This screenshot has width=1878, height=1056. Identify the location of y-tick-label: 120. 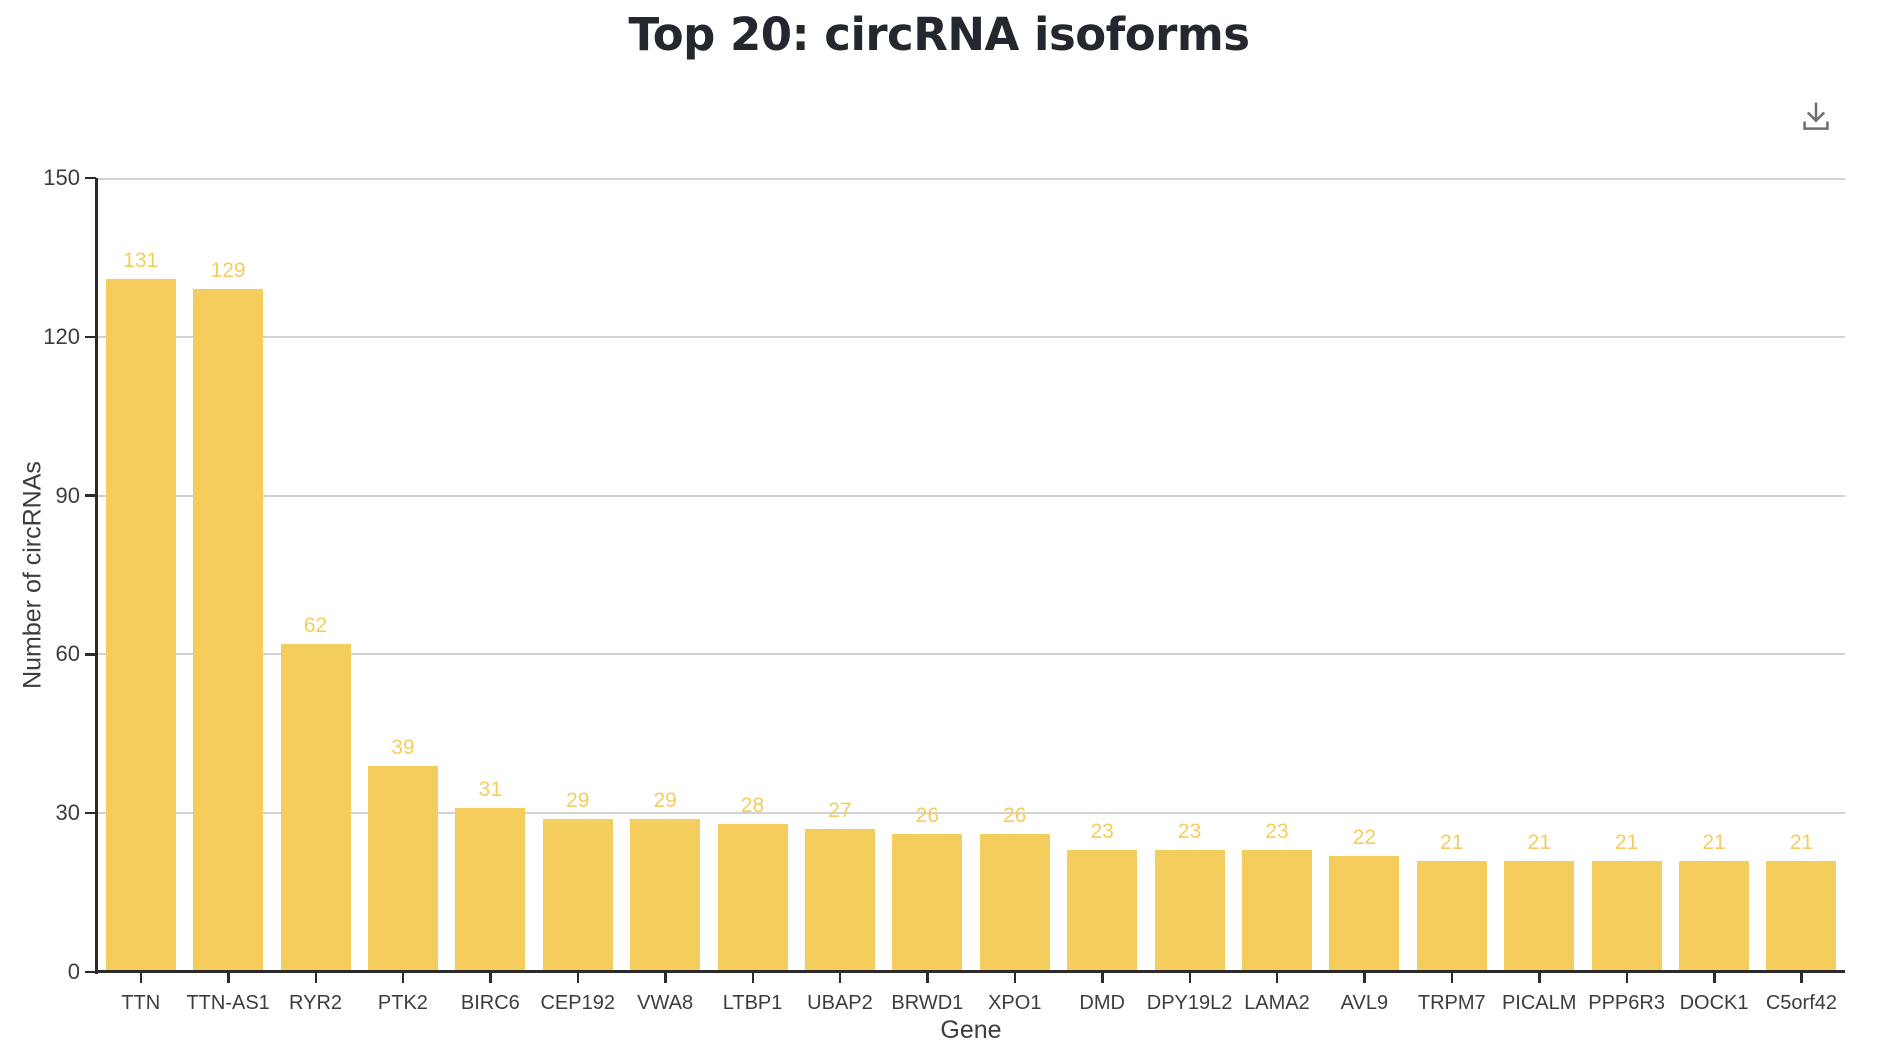
(61, 336).